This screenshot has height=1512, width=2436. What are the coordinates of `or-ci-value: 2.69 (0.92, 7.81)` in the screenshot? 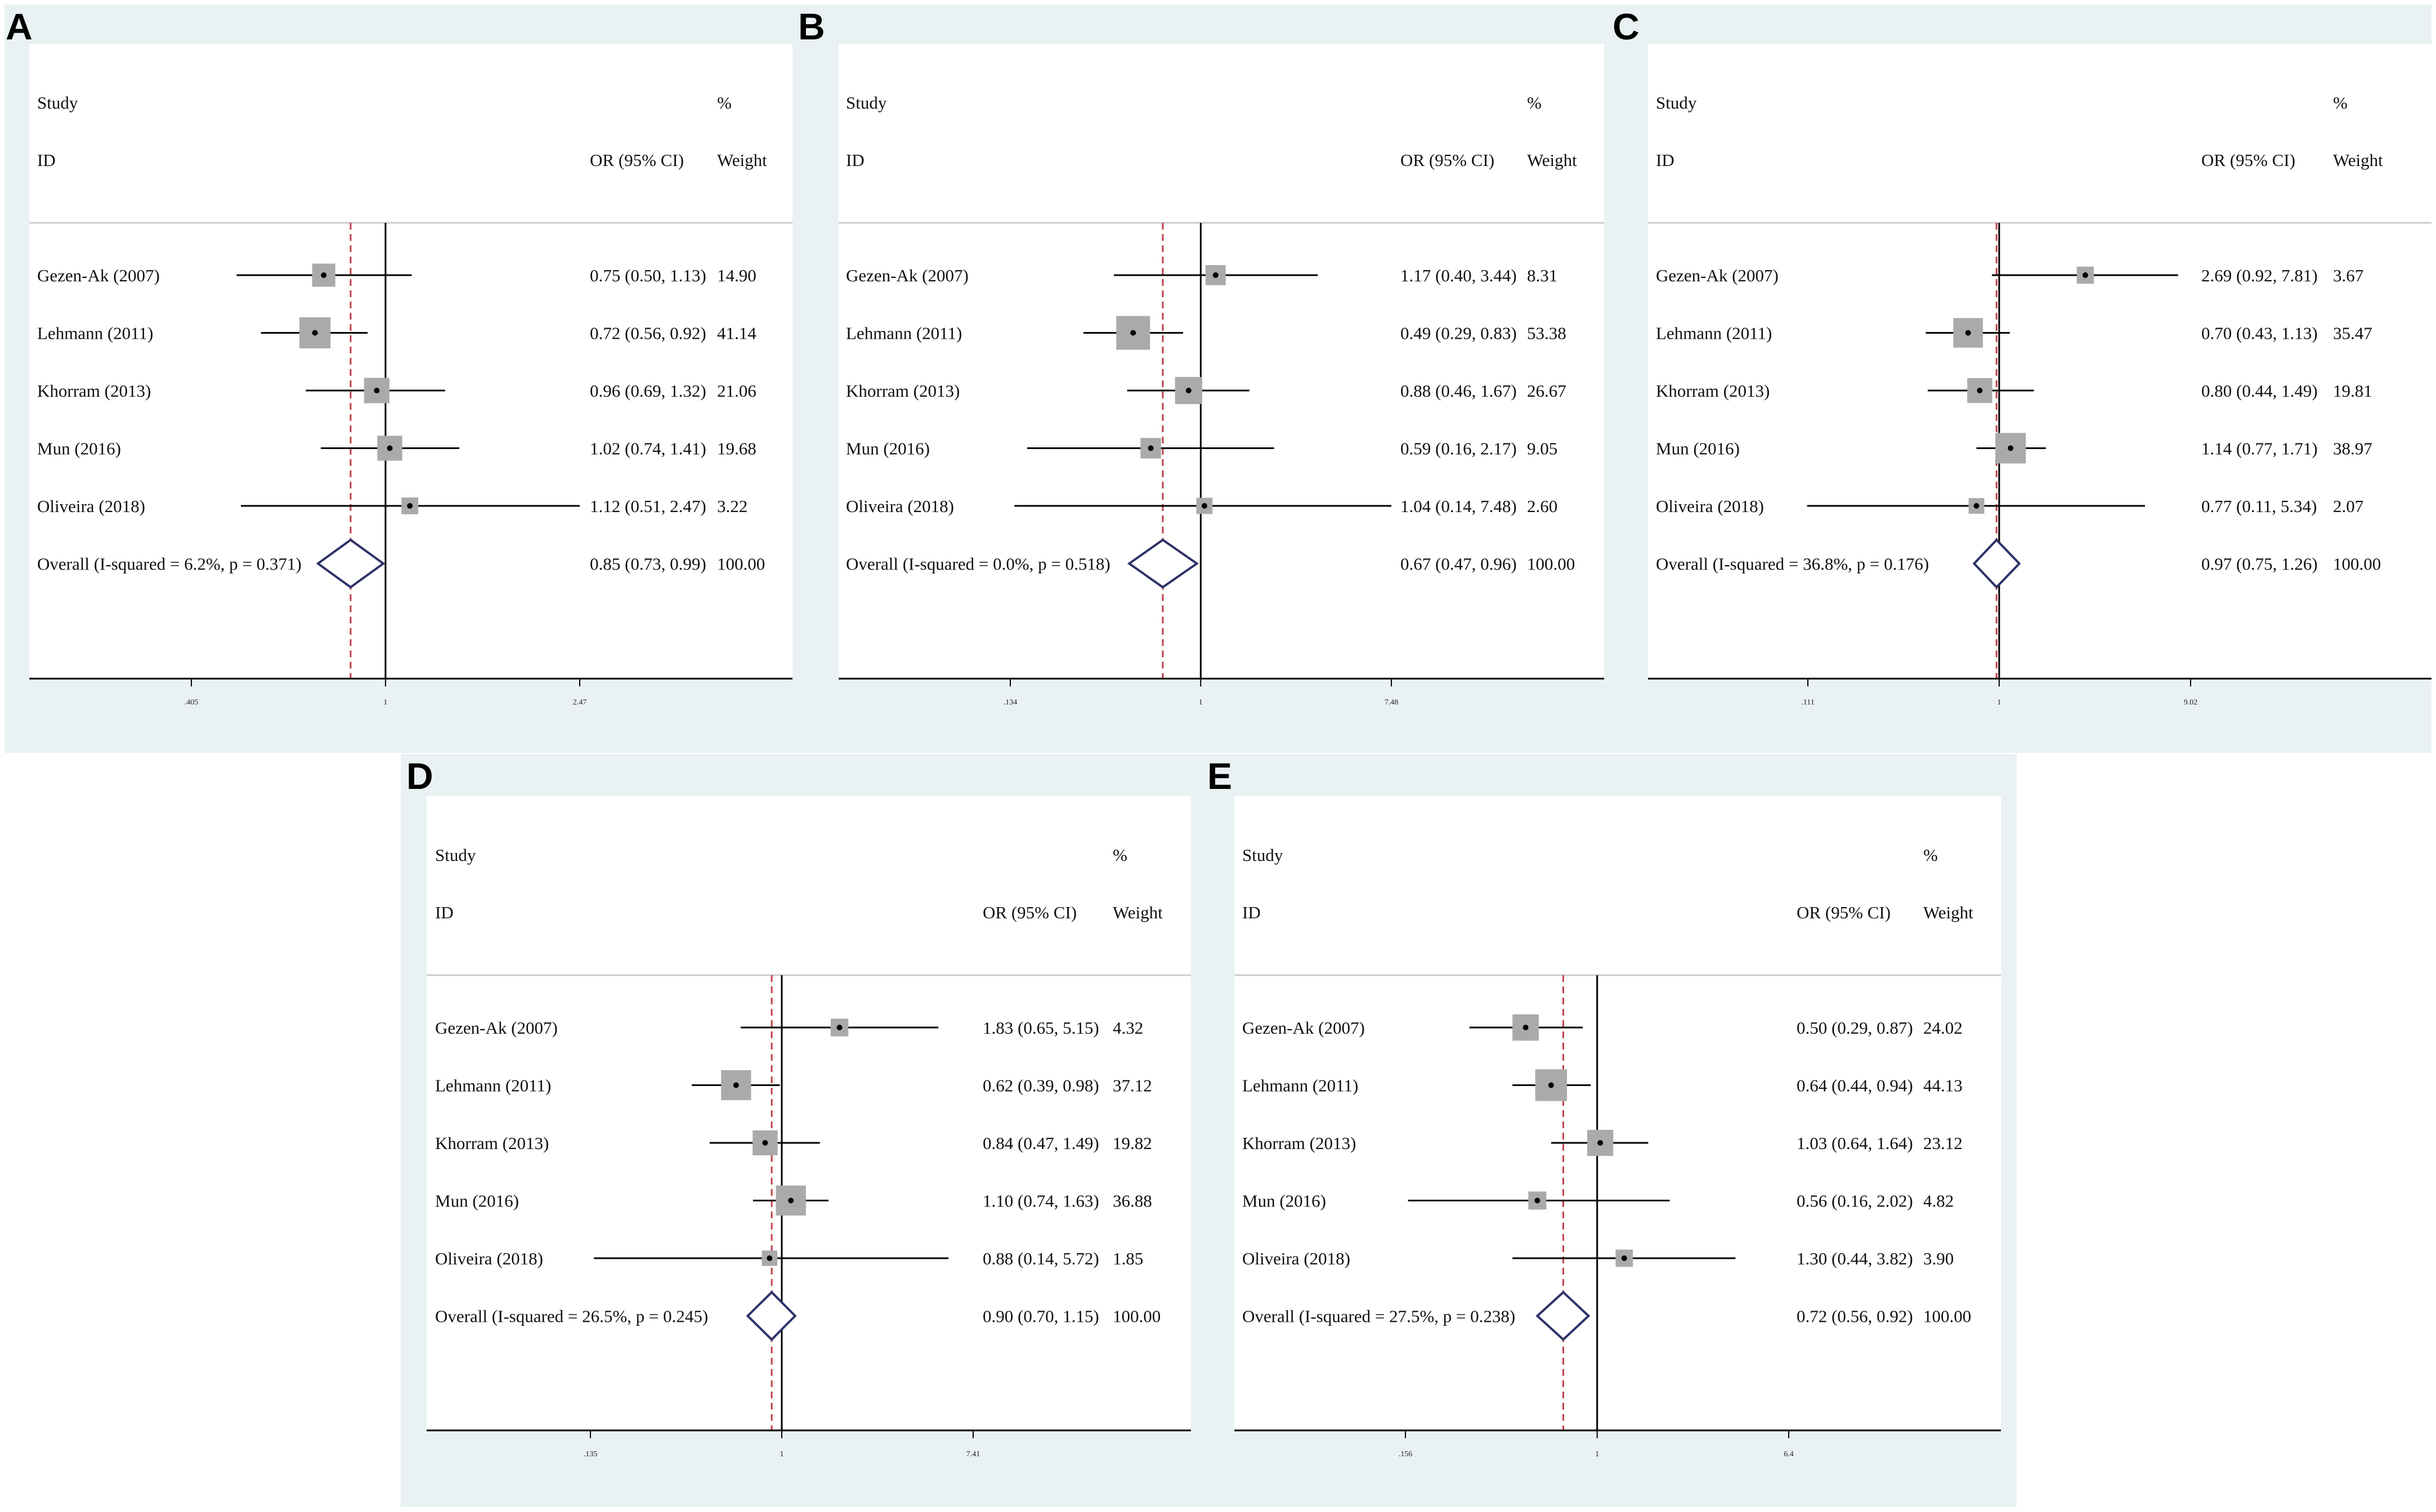 It's located at (2259, 275).